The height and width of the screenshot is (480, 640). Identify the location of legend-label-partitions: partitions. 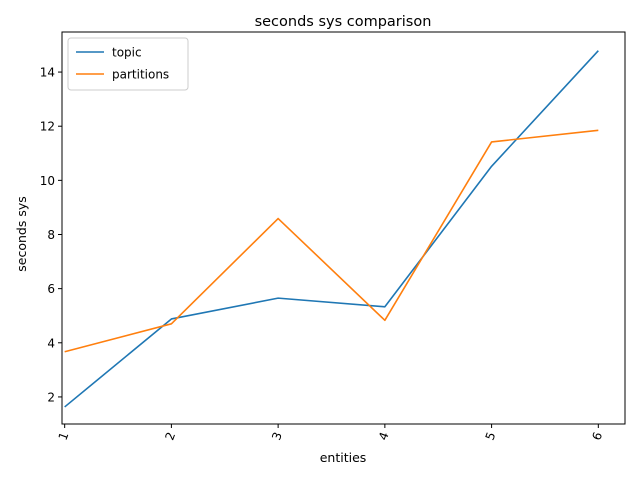
(140, 75).